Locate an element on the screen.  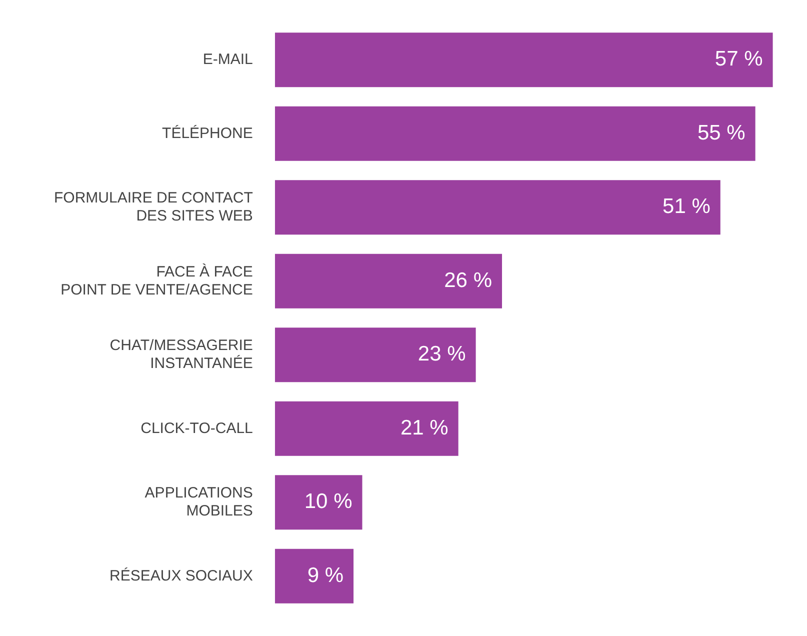
y-tick-label: CHAT/MESSAGERIE INSTANTANÉE is located at coordinates (181, 354).